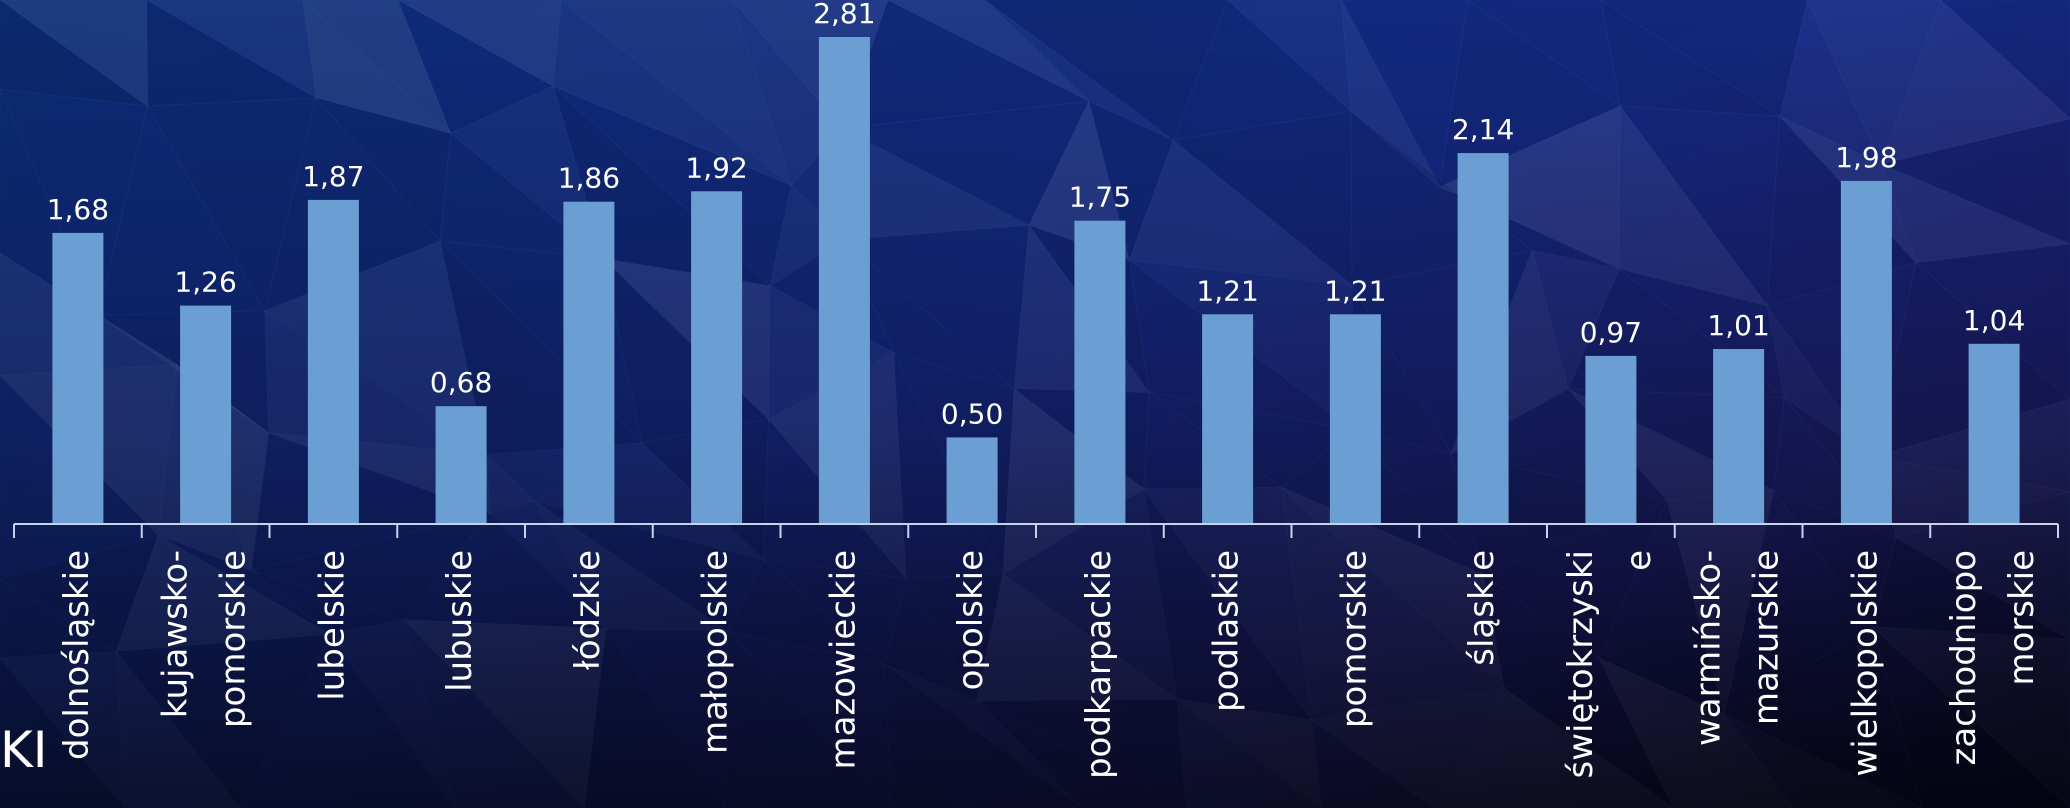 The height and width of the screenshot is (808, 2070). I want to click on bar-value-label: 0,97, so click(1611, 332).